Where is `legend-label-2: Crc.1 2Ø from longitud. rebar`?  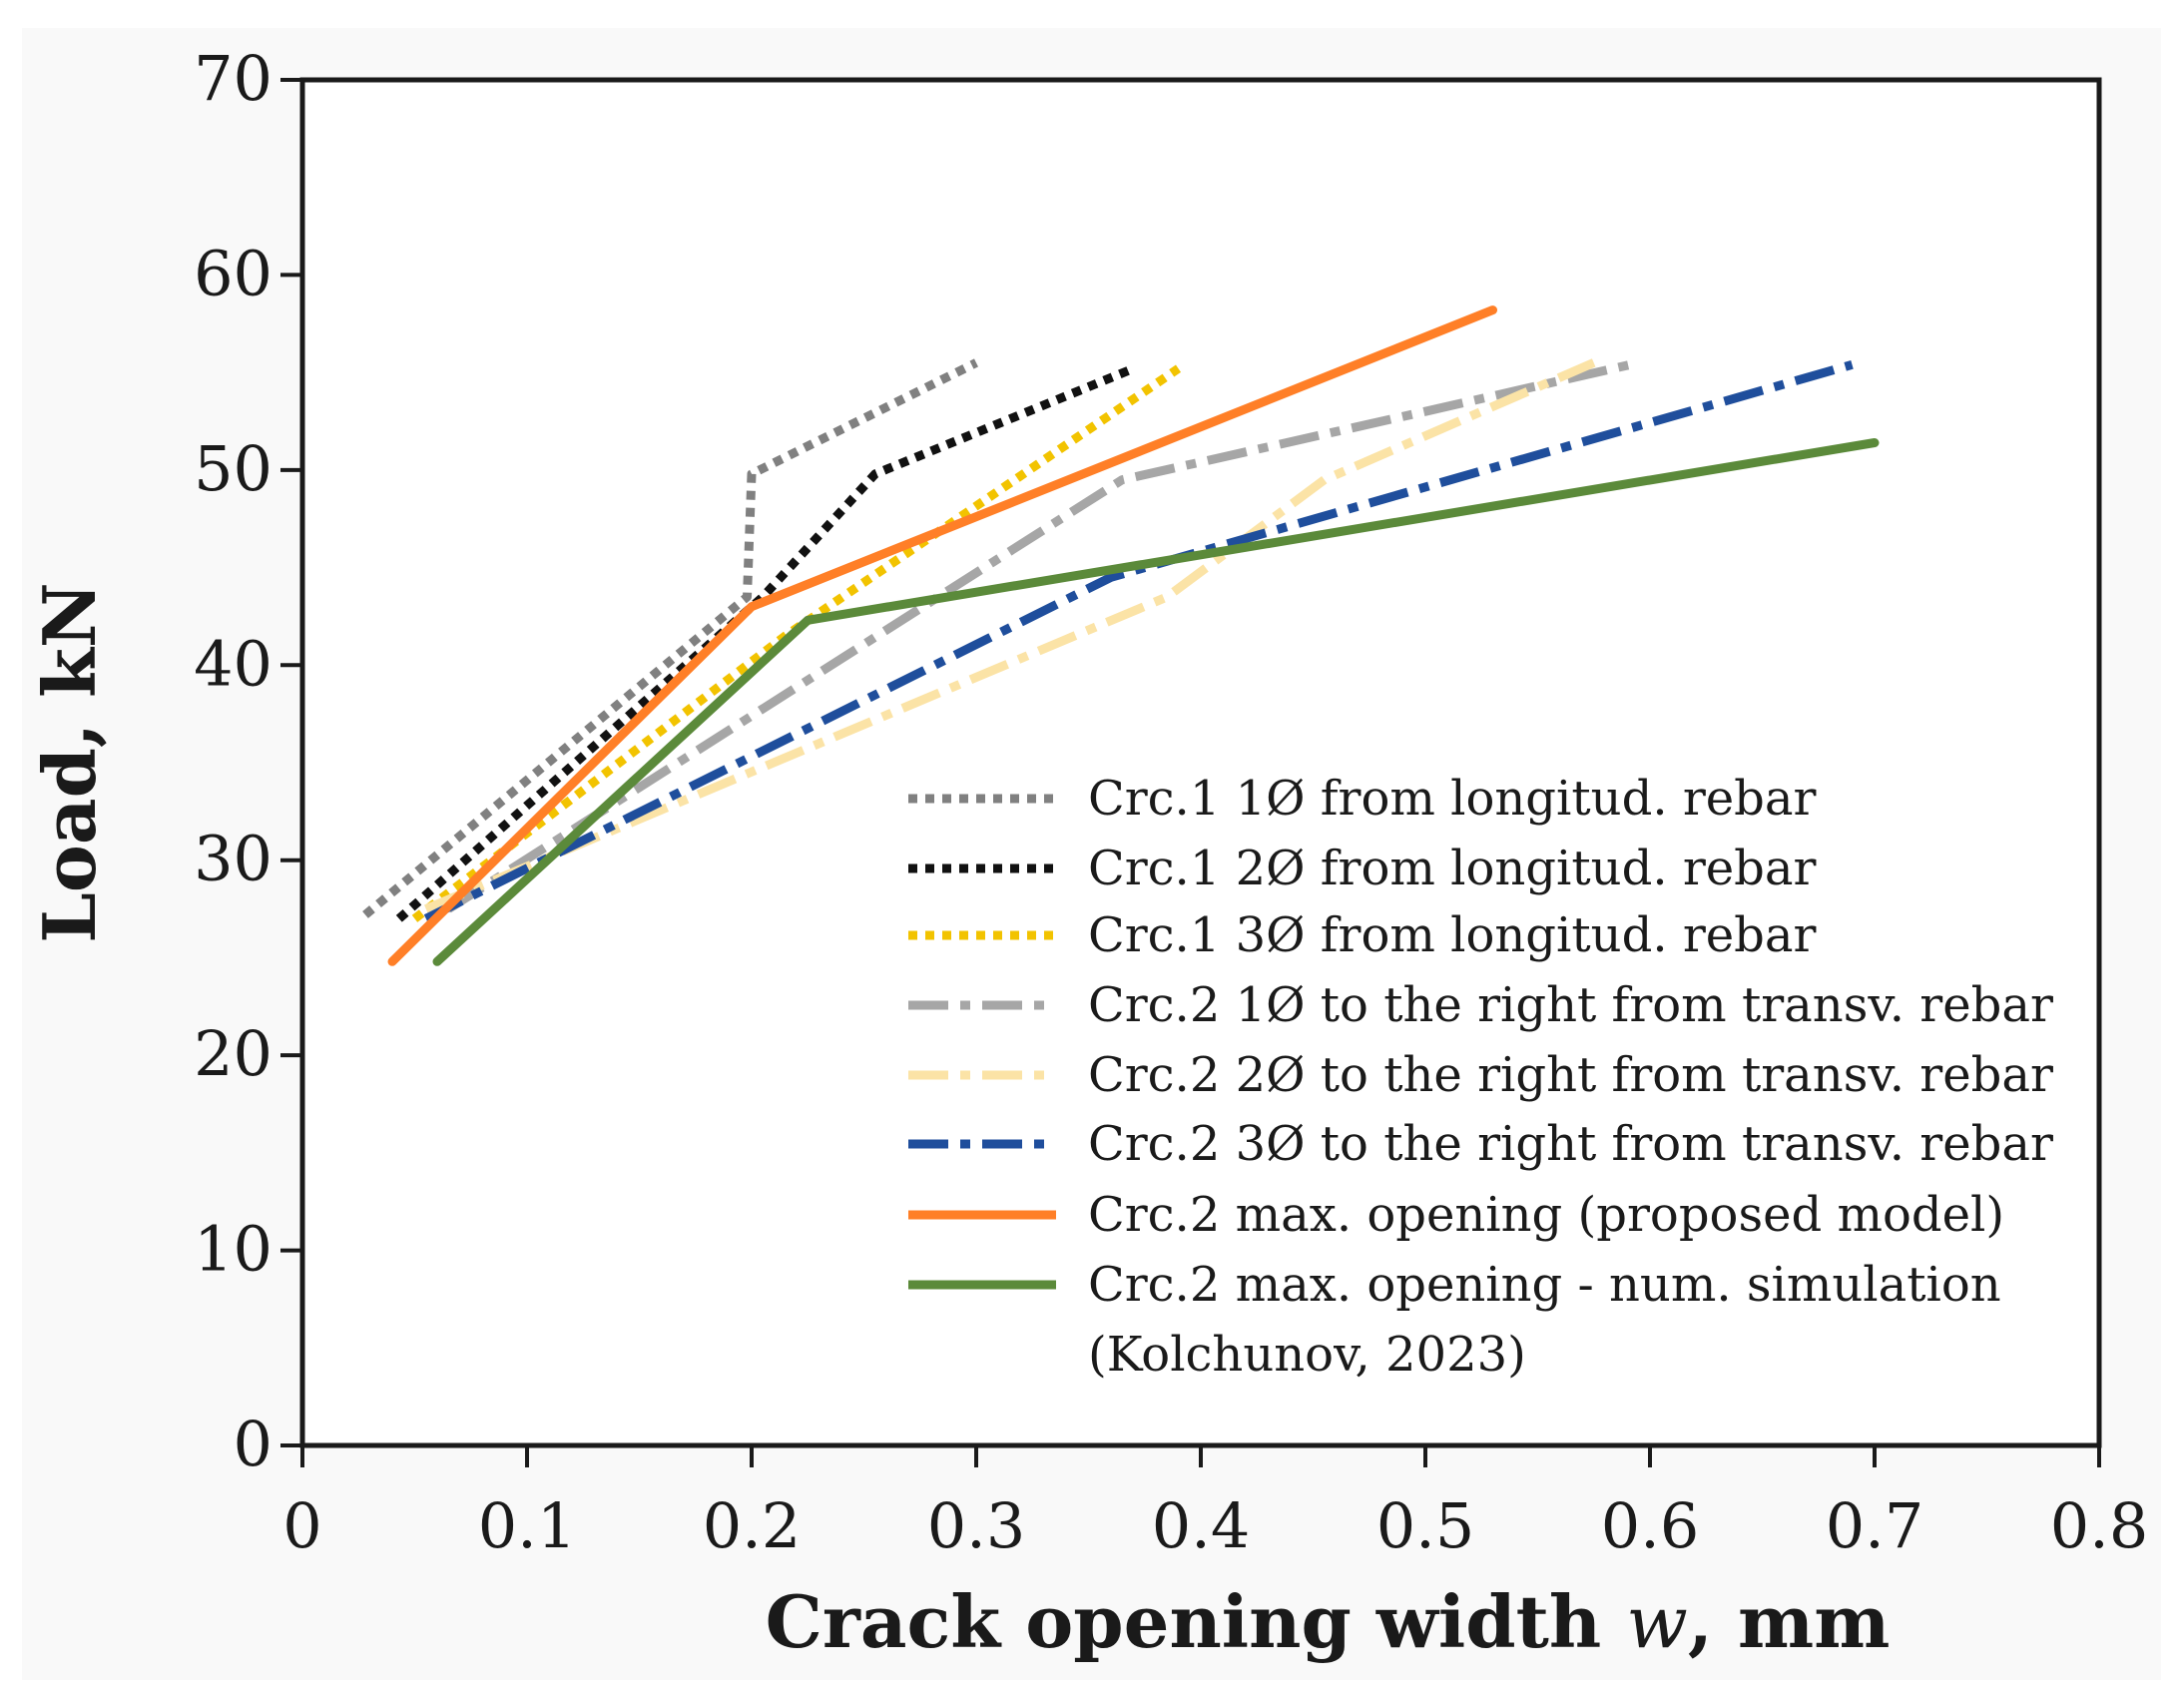 legend-label-2: Crc.1 2Ø from longitud. rebar is located at coordinates (1453, 868).